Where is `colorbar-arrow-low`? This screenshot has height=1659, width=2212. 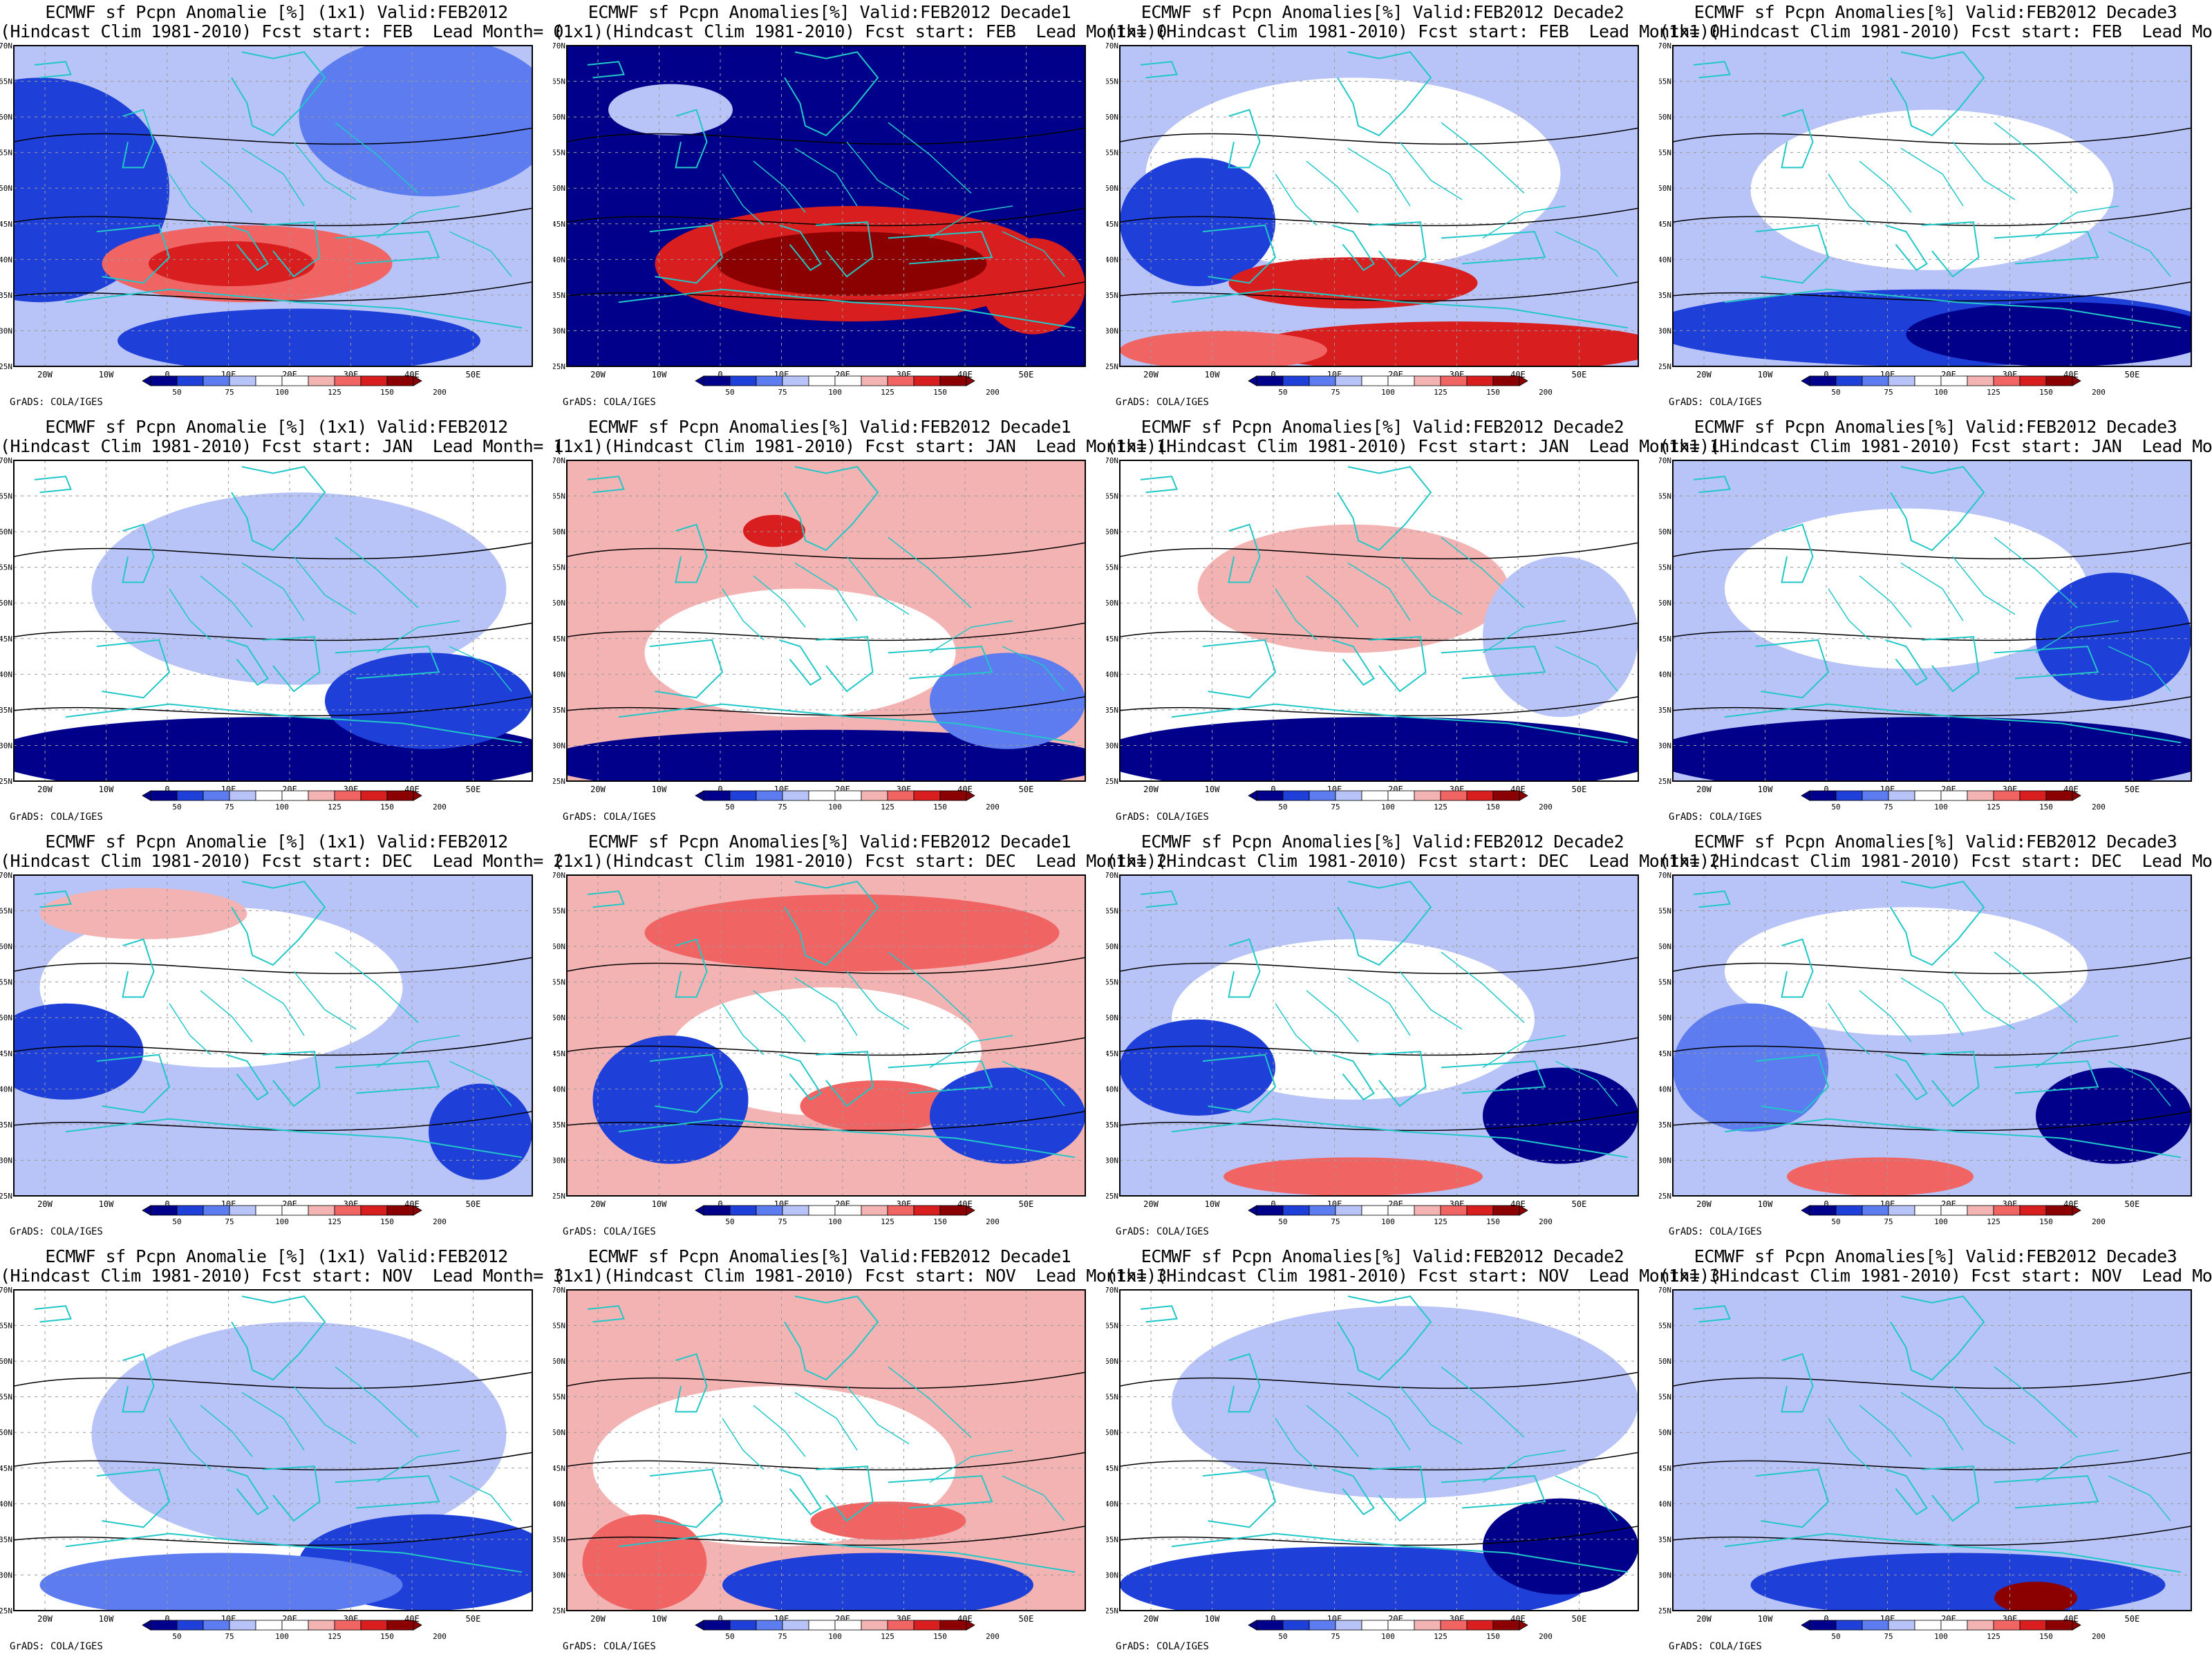 colorbar-arrow-low is located at coordinates (1806, 796).